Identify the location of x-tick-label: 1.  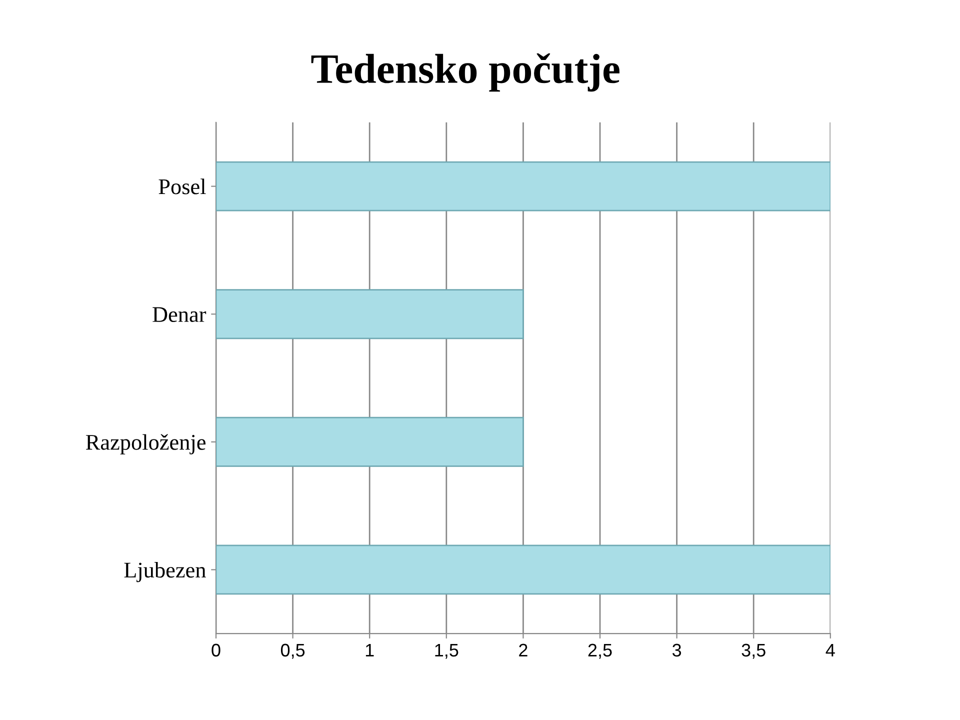
(370, 650).